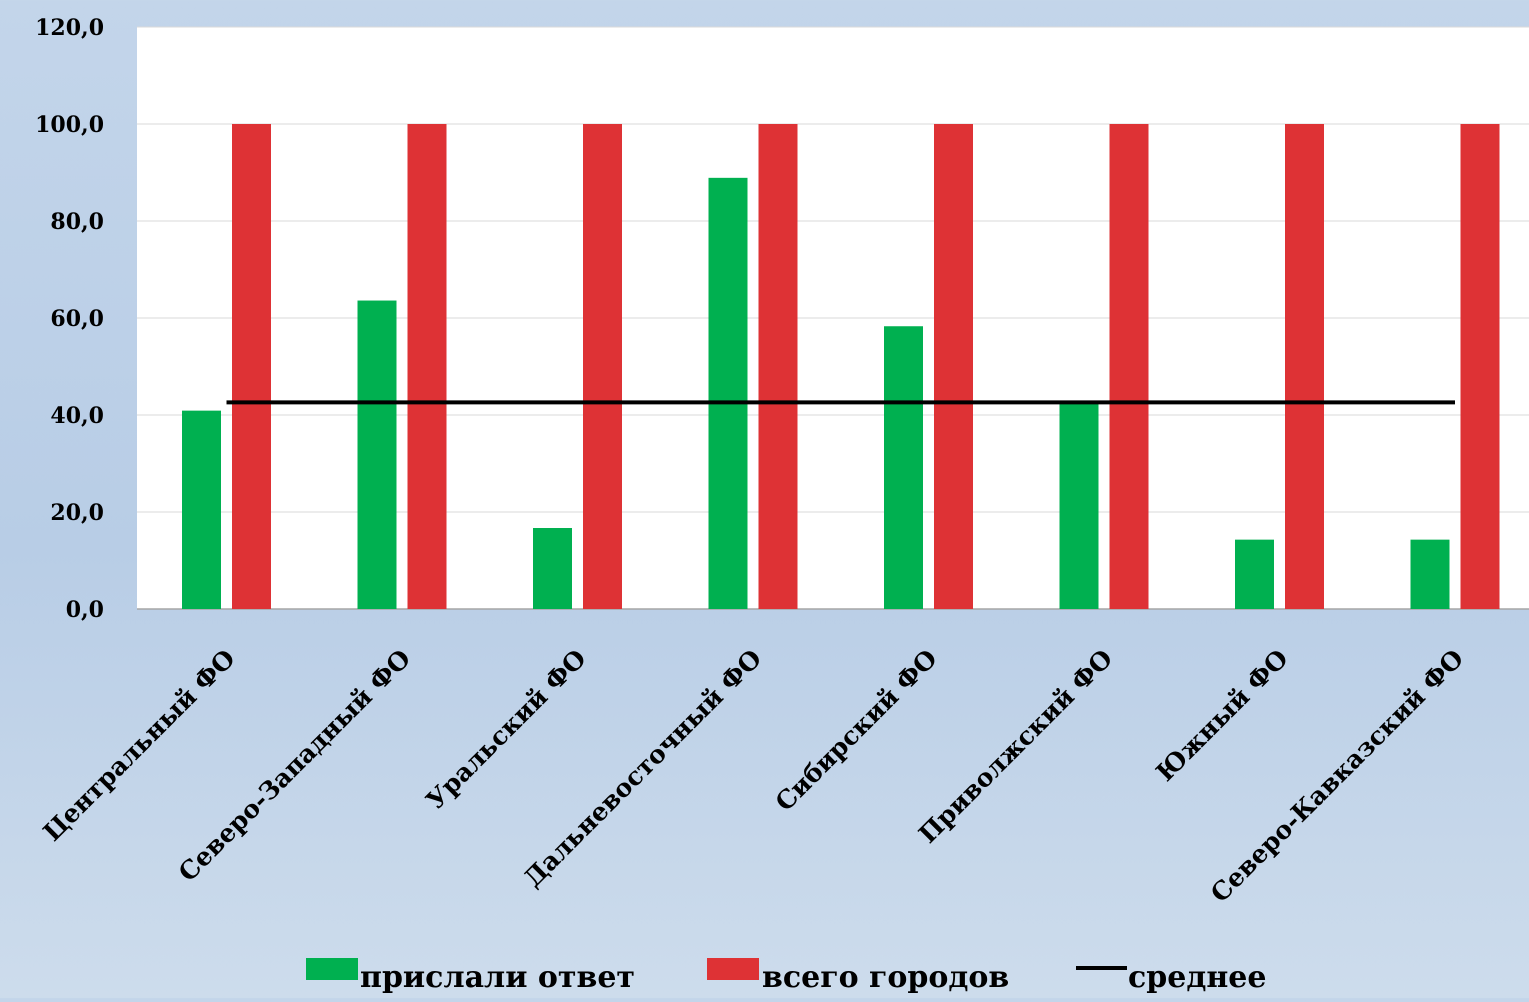  What do you see at coordinates (1197, 977) in the screenshot?
I see `legend-label: среднее` at bounding box center [1197, 977].